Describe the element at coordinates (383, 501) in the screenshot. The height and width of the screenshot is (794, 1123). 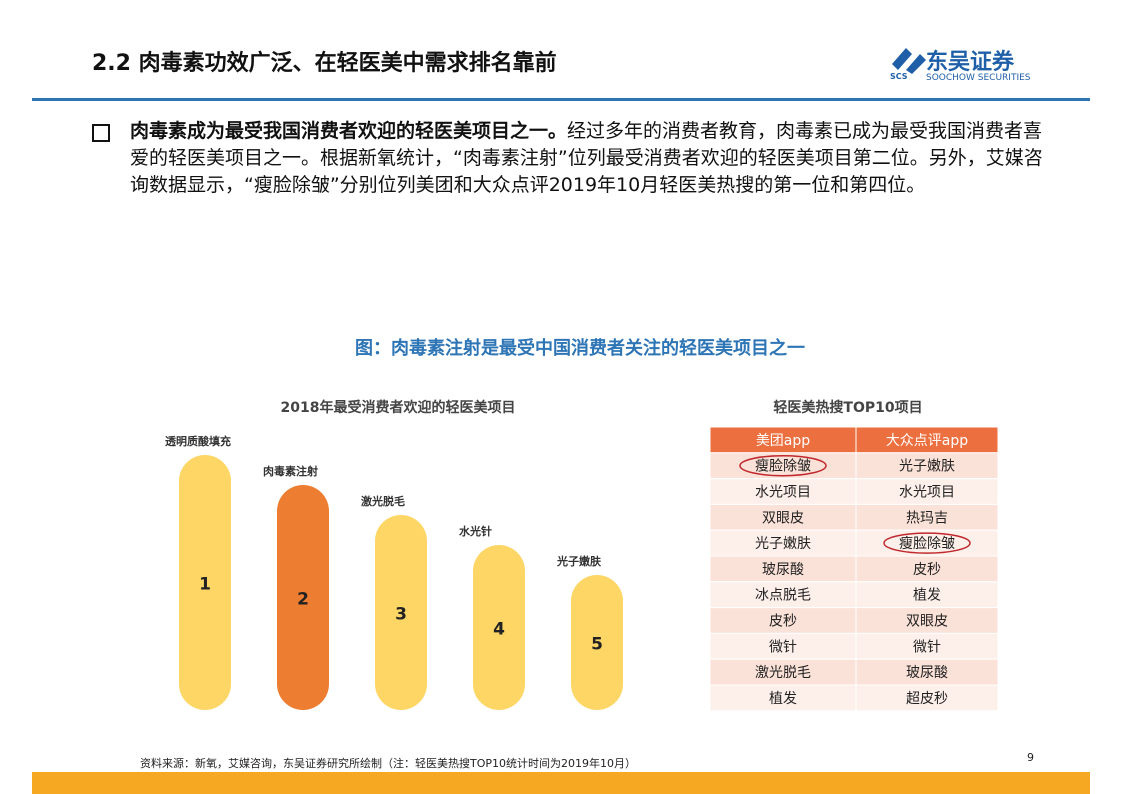
I see `item-label: 激光脱毛` at that location.